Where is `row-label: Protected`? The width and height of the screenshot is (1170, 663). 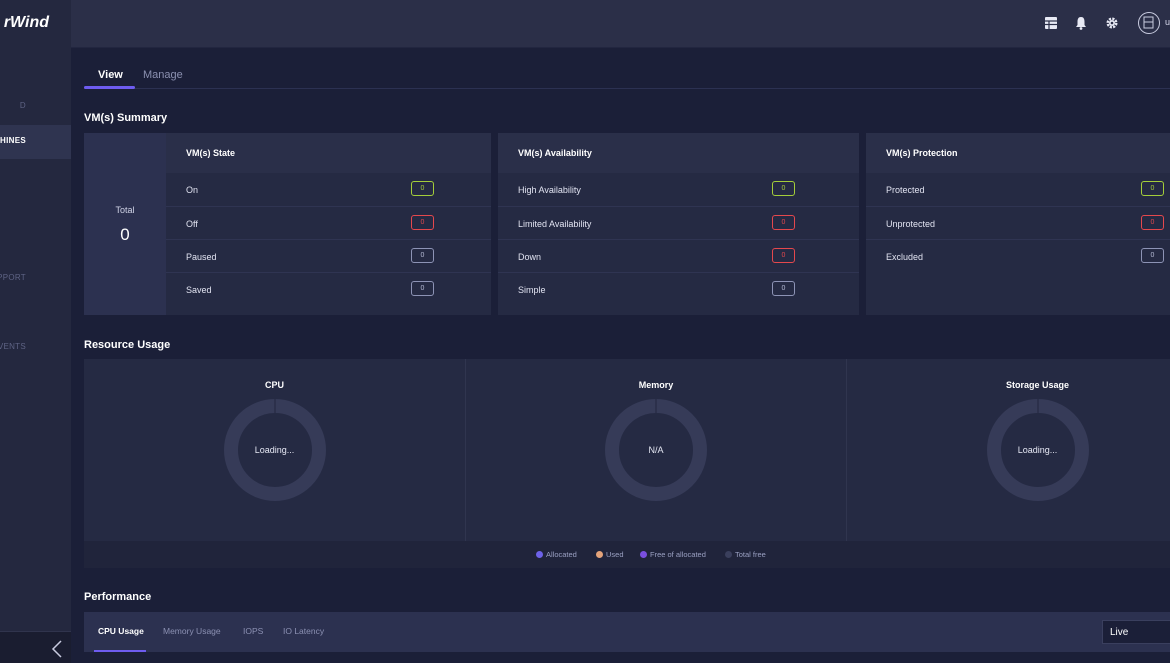 row-label: Protected is located at coordinates (905, 190).